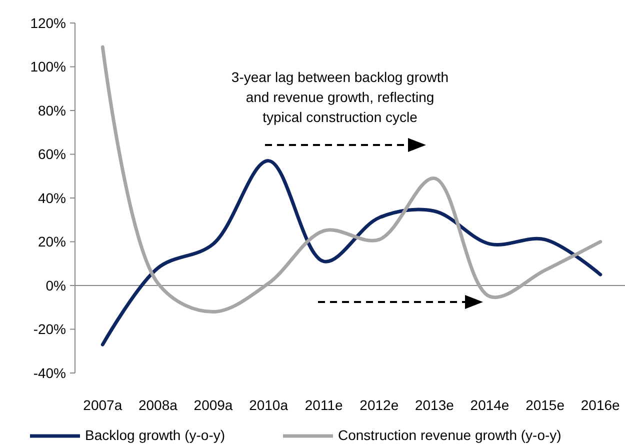  What do you see at coordinates (52, 154) in the screenshot?
I see `y-tick-label: 60%` at bounding box center [52, 154].